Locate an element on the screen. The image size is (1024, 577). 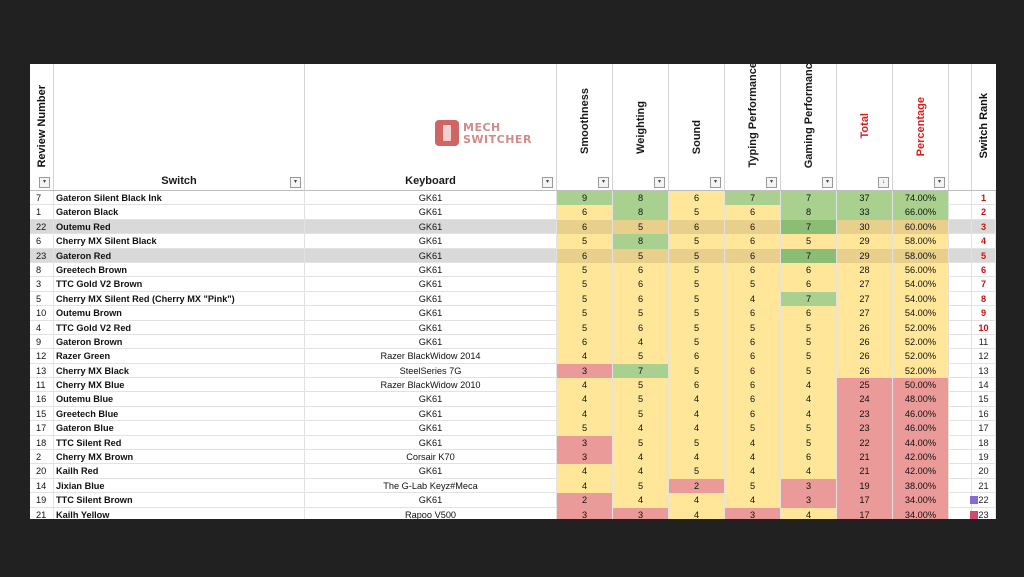
cell-smoothness: 5 is located at coordinates (585, 299).